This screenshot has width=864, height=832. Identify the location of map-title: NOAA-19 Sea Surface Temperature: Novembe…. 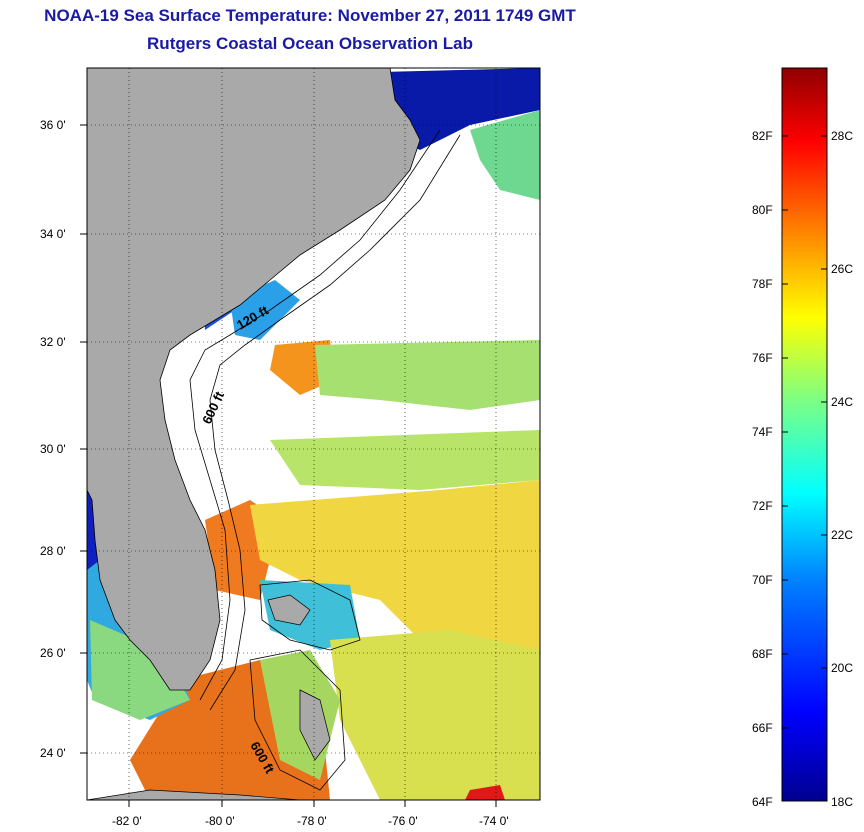
(310, 15).